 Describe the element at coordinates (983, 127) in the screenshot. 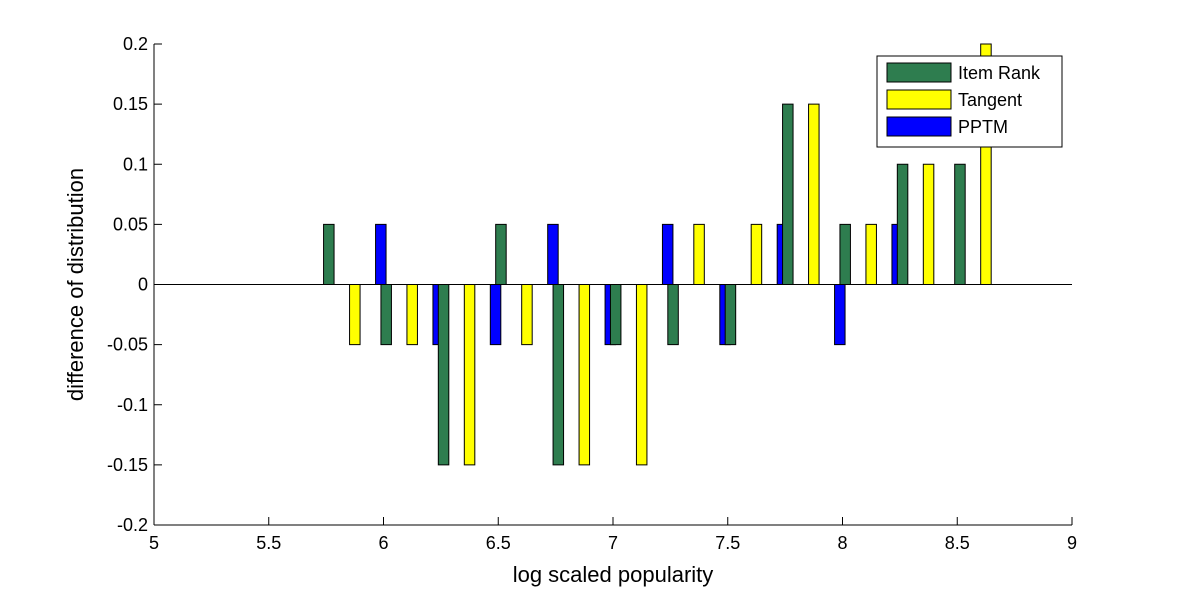

I see `legend-label: PPTM` at that location.